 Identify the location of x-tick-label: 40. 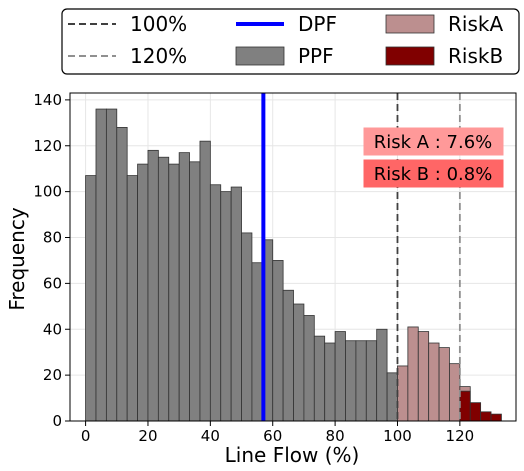
(210, 436).